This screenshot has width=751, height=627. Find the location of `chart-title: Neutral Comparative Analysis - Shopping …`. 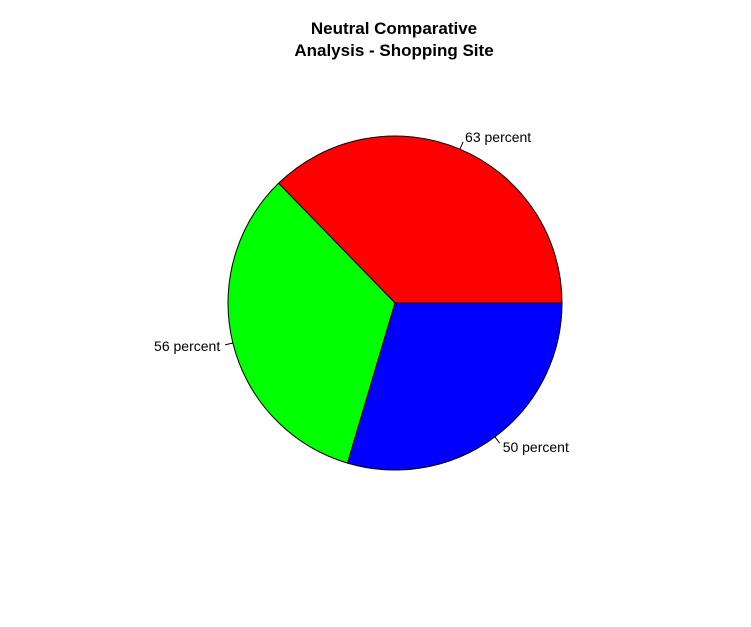

chart-title: Neutral Comparative Analysis - Shopping … is located at coordinates (394, 39).